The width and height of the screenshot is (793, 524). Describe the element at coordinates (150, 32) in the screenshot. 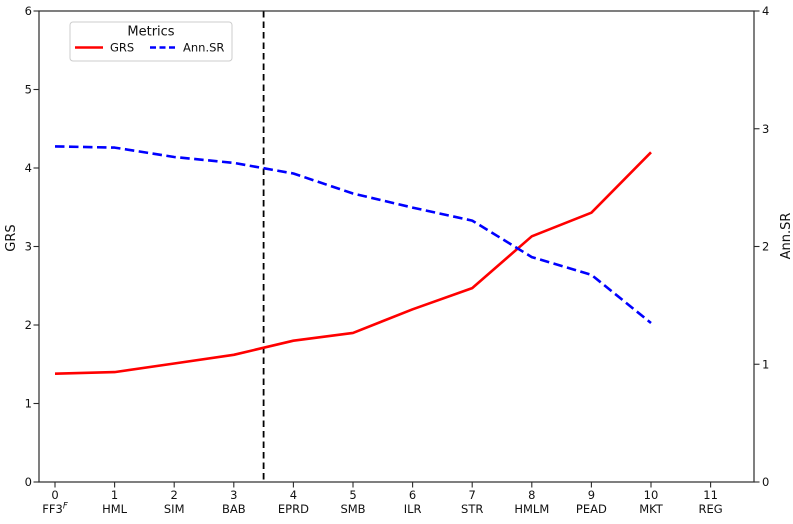

I see `legend-title: Metrics` at that location.